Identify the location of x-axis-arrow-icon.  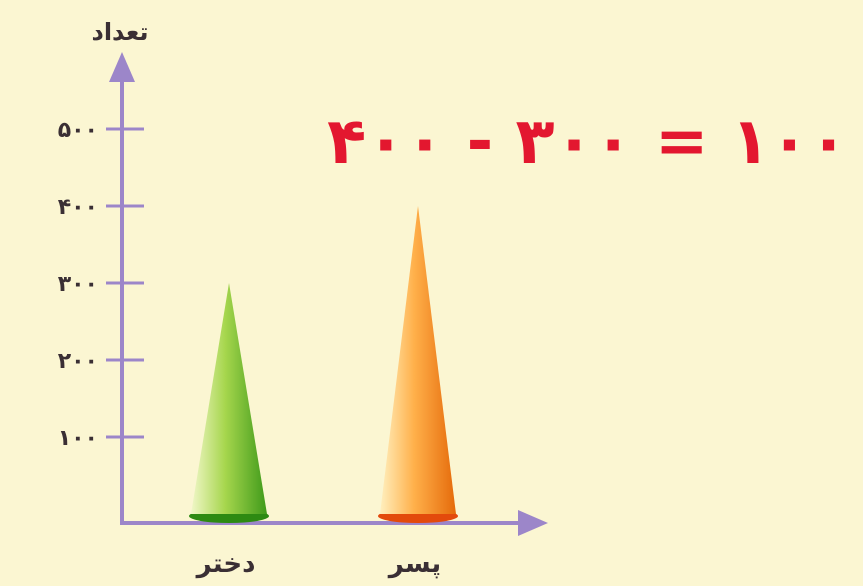
(533, 523).